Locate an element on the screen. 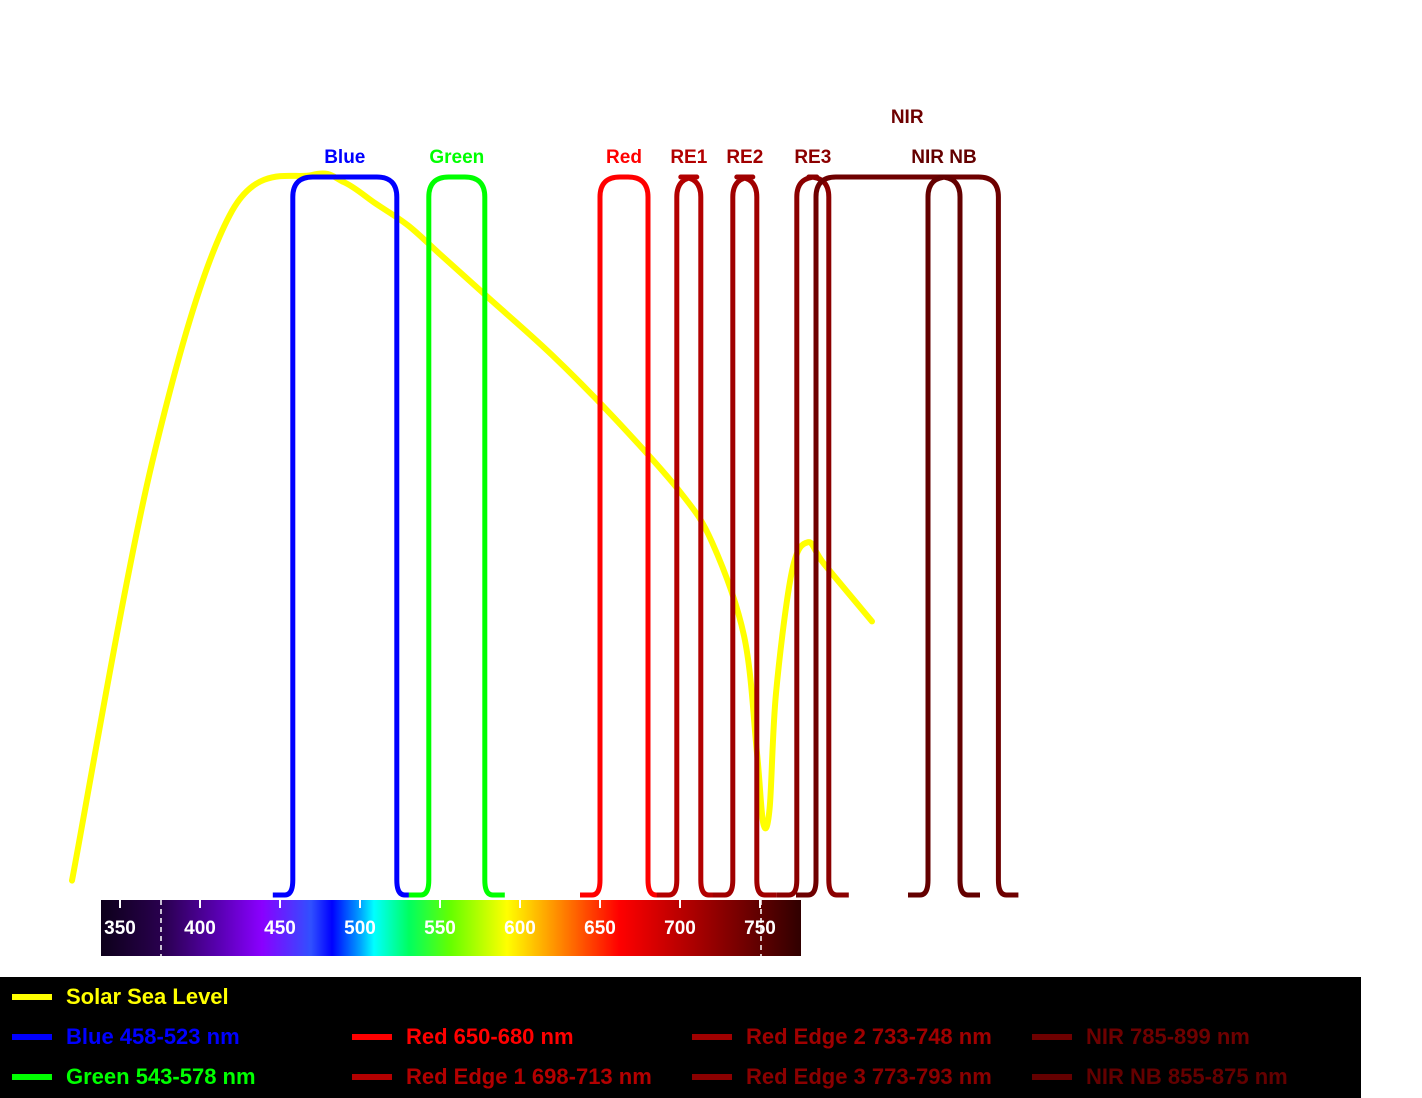  legend-label: Green 543-578 nm is located at coordinates (161, 1076).